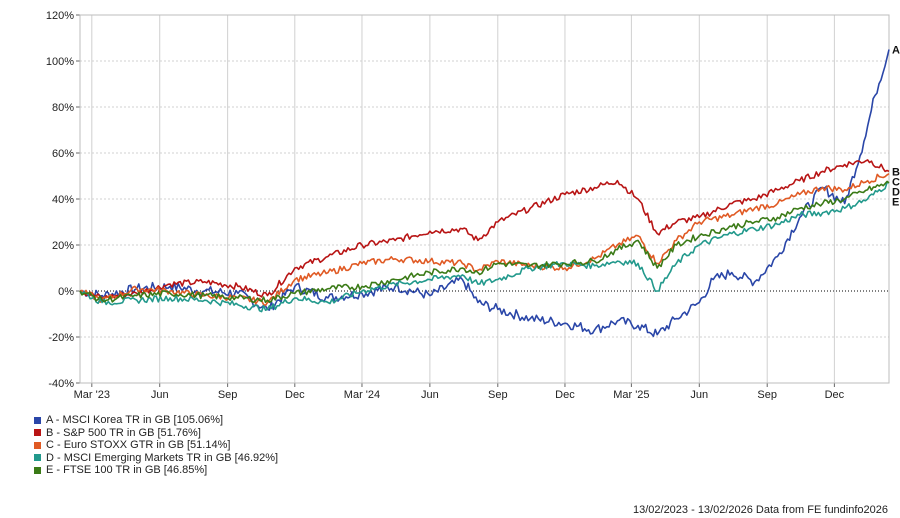 Image resolution: width=900 pixels, height=518 pixels. I want to click on y-tick-label: 80%, so click(63, 108).